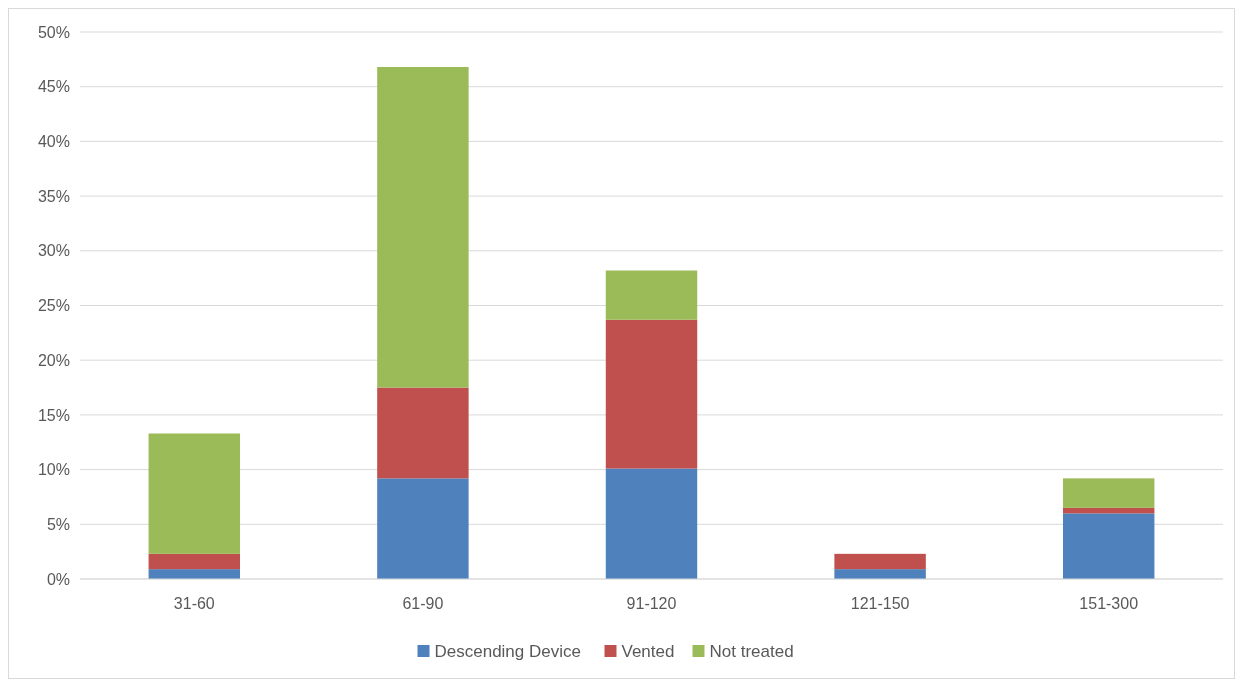 The height and width of the screenshot is (687, 1243). I want to click on x-tick-label: 121-150, so click(880, 603).